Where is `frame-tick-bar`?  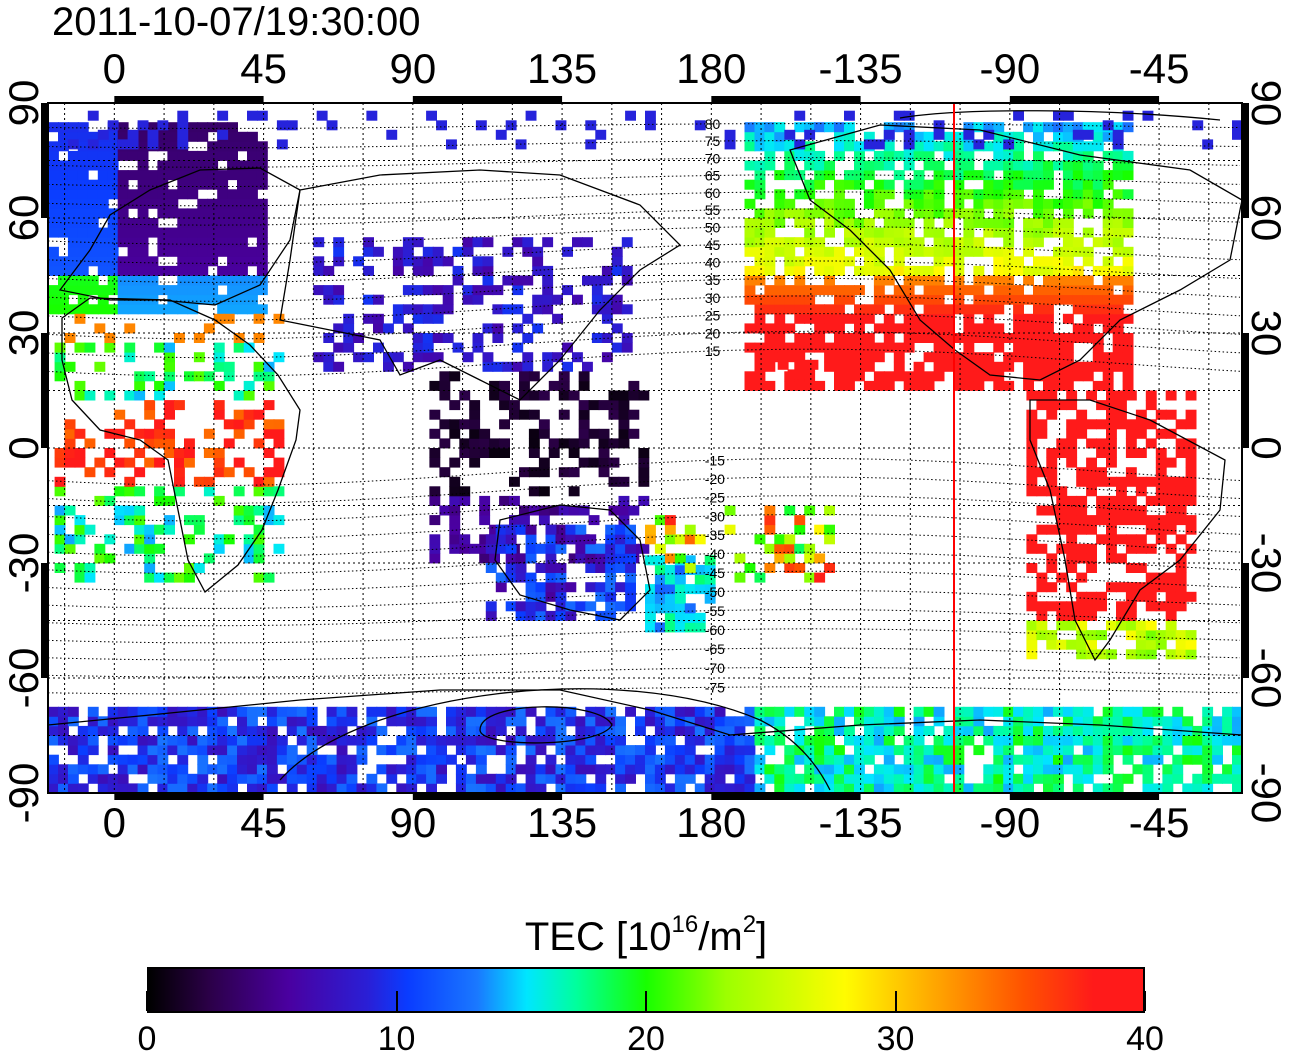 frame-tick-bar is located at coordinates (189, 797).